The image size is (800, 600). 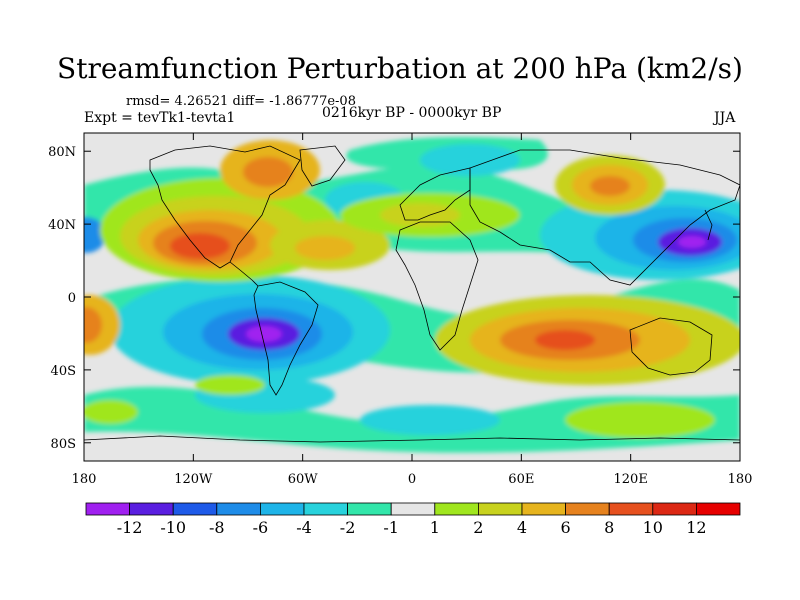 I want to click on colorbar-label: 6, so click(x=566, y=527).